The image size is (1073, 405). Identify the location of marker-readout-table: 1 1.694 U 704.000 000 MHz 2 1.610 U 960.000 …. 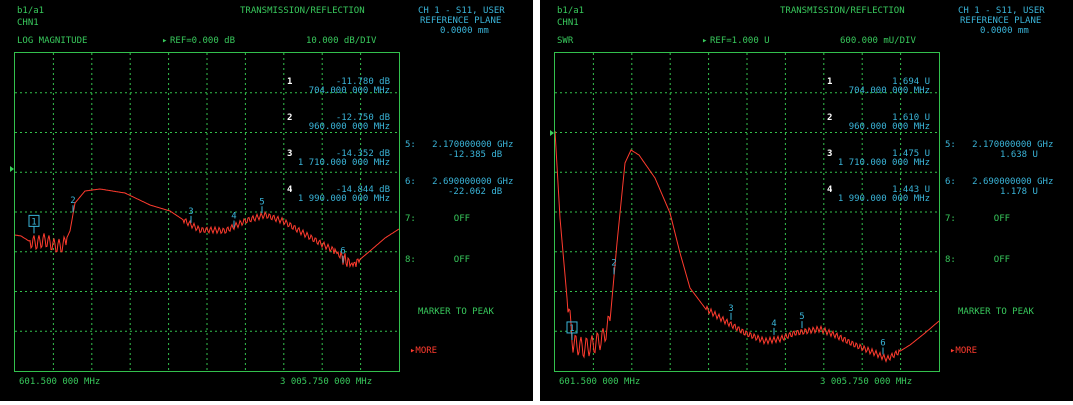
(876, 141).